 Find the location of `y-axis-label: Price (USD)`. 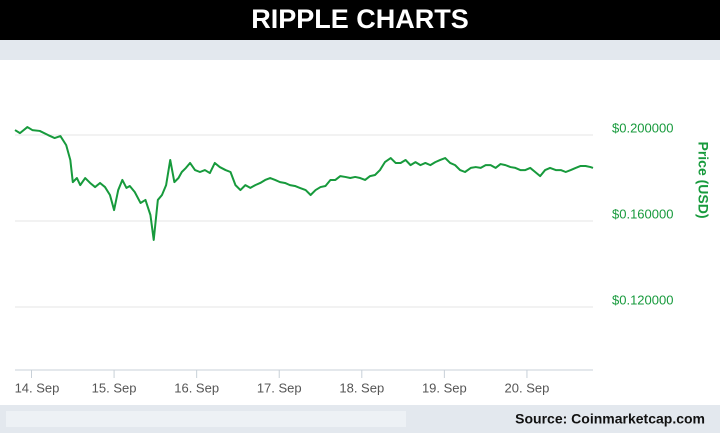

y-axis-label: Price (USD) is located at coordinates (703, 179).